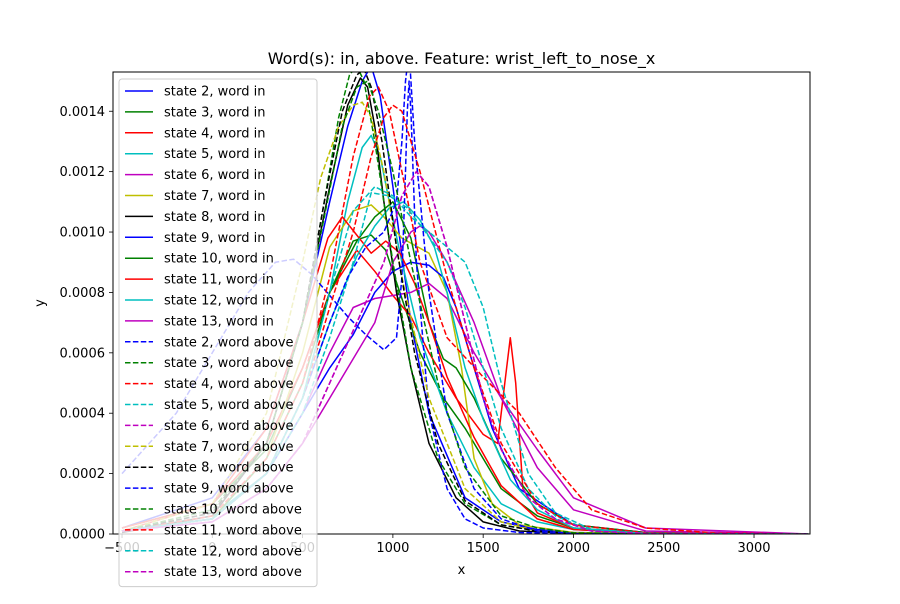 The image size is (900, 604). I want to click on legend-label: state 10, word above, so click(233, 510).